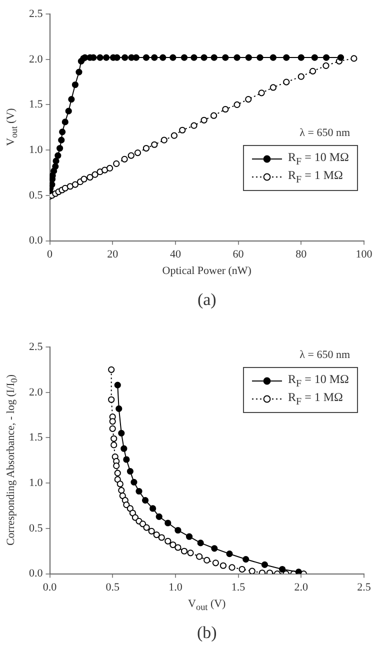 This screenshot has height=667, width=378. What do you see at coordinates (113, 254) in the screenshot?
I see `x-tick-label: 20` at bounding box center [113, 254].